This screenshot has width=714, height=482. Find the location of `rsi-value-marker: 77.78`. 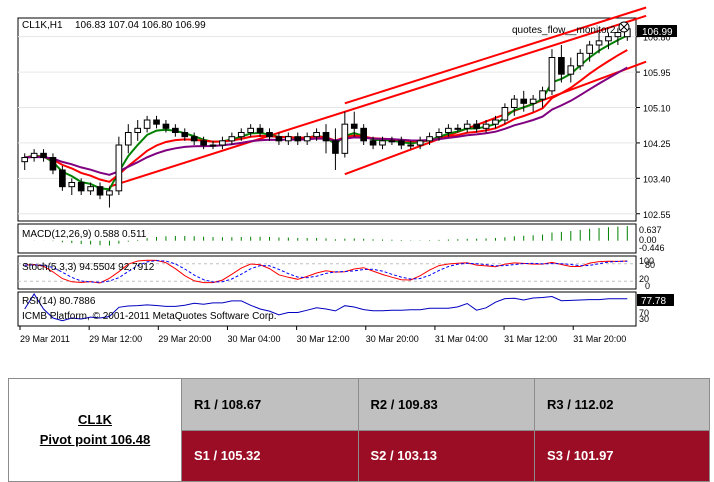

rsi-value-marker: 77.78 is located at coordinates (655, 300).